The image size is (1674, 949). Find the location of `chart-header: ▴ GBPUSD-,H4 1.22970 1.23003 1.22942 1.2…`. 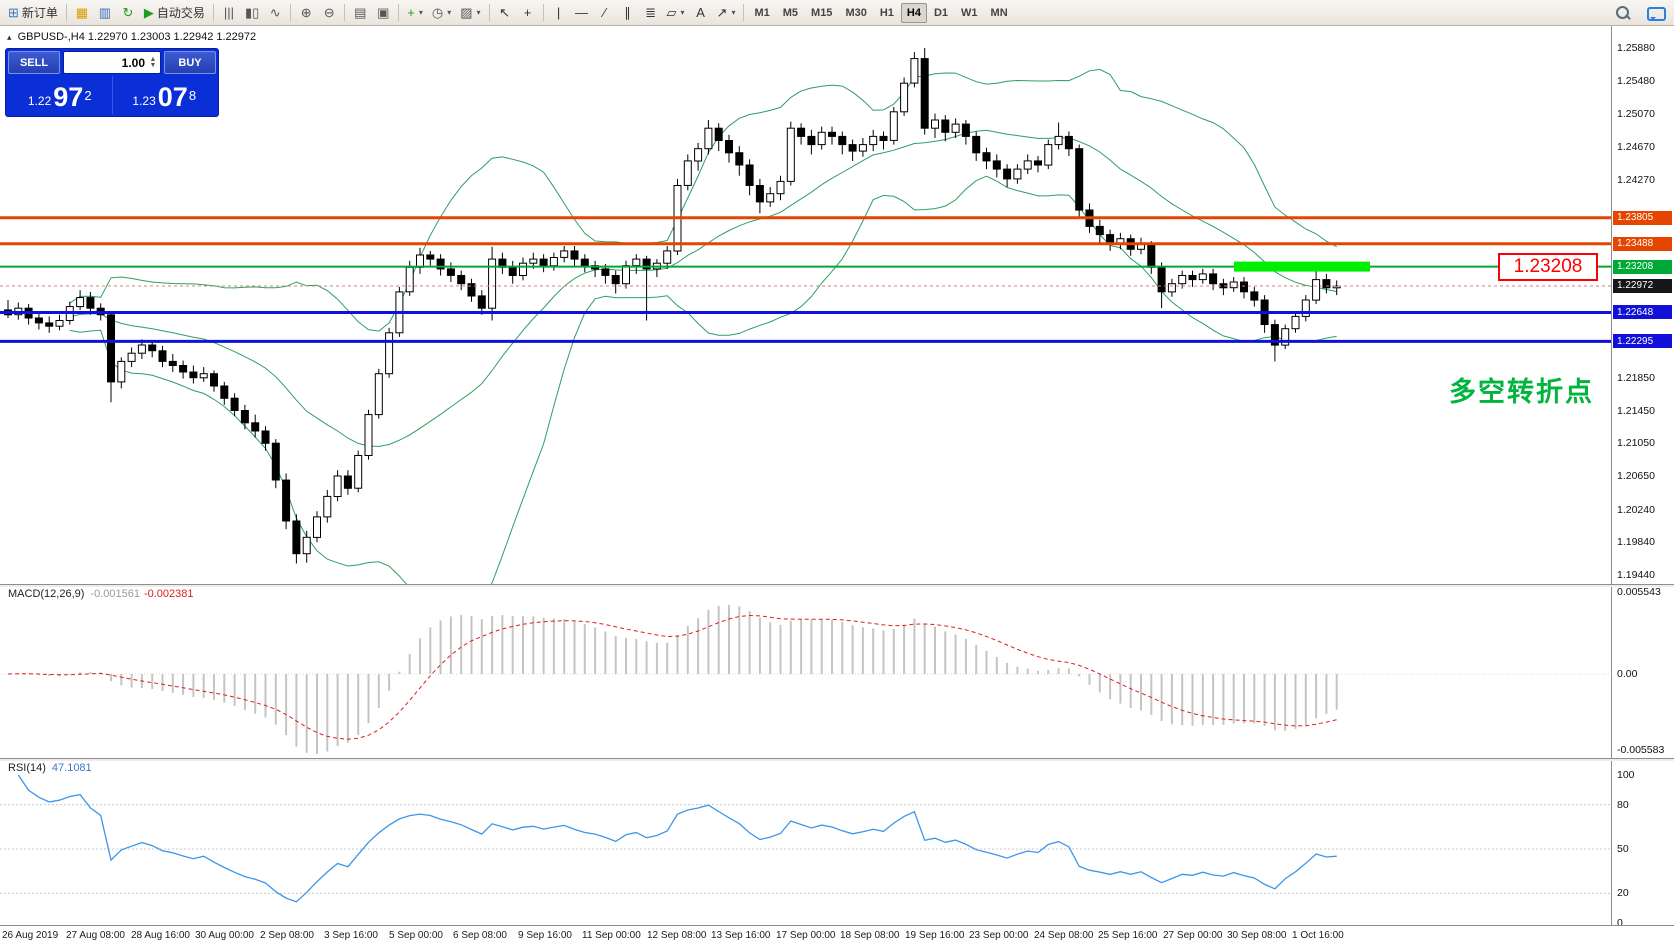

chart-header: ▴ GBPUSD-,H4 1.22970 1.23003 1.22942 1.2… is located at coordinates (131, 37).